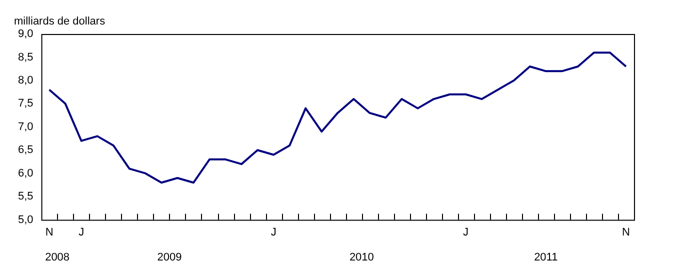 The height and width of the screenshot is (279, 678). Describe the element at coordinates (361, 257) in the screenshot. I see `text: 2010` at that location.